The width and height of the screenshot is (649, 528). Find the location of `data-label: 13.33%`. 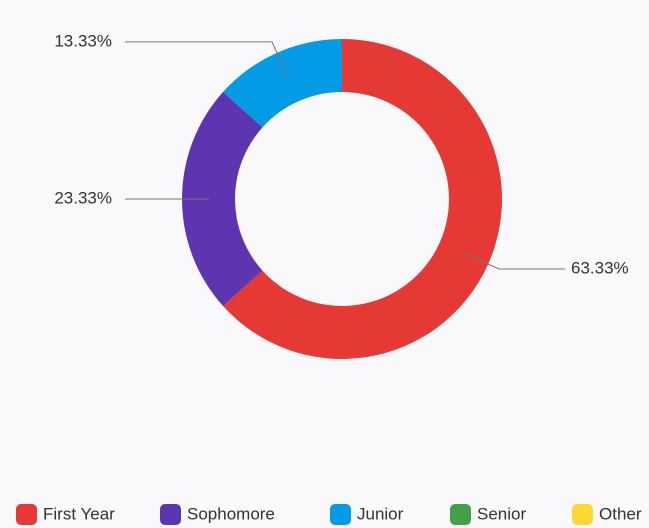

data-label: 13.33% is located at coordinates (83, 40).